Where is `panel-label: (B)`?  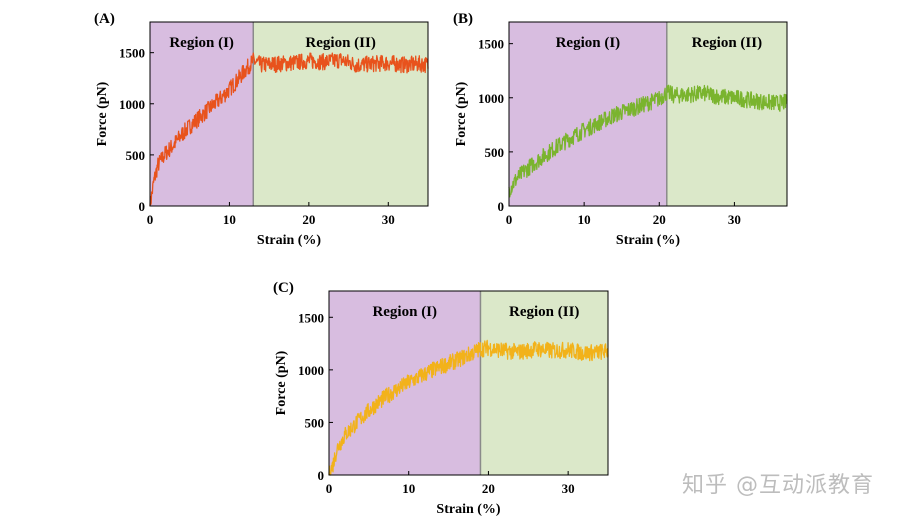
panel-label: (B) is located at coordinates (463, 19).